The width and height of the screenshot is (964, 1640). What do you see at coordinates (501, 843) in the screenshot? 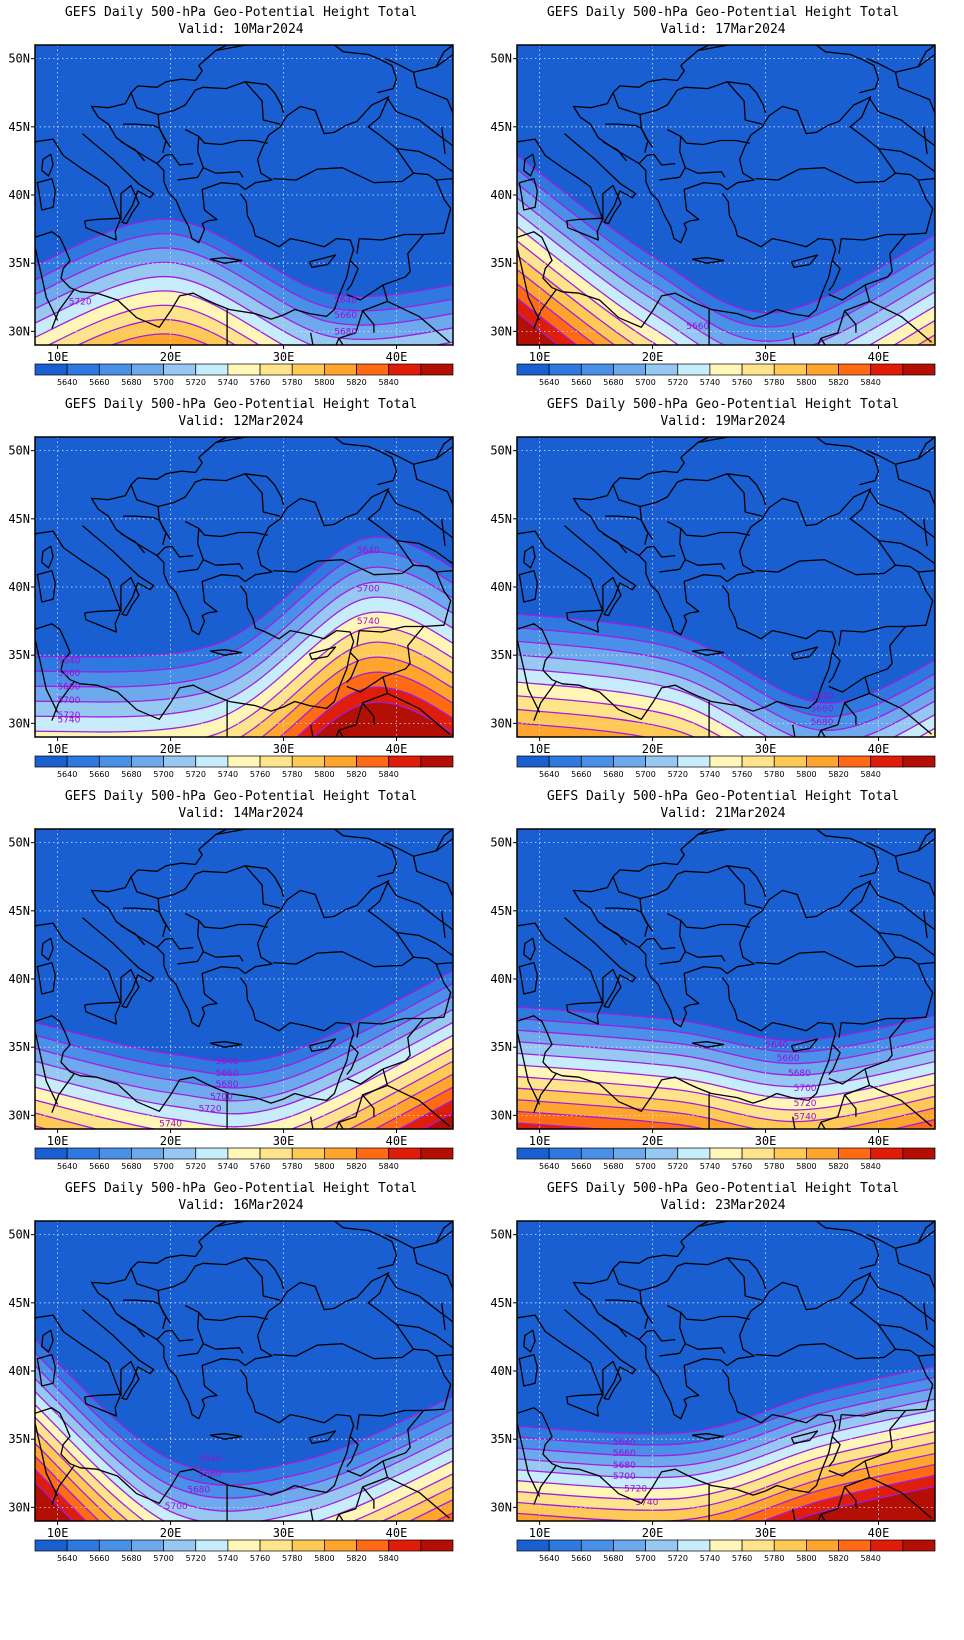
I see `lat-label: 50N` at bounding box center [501, 843].